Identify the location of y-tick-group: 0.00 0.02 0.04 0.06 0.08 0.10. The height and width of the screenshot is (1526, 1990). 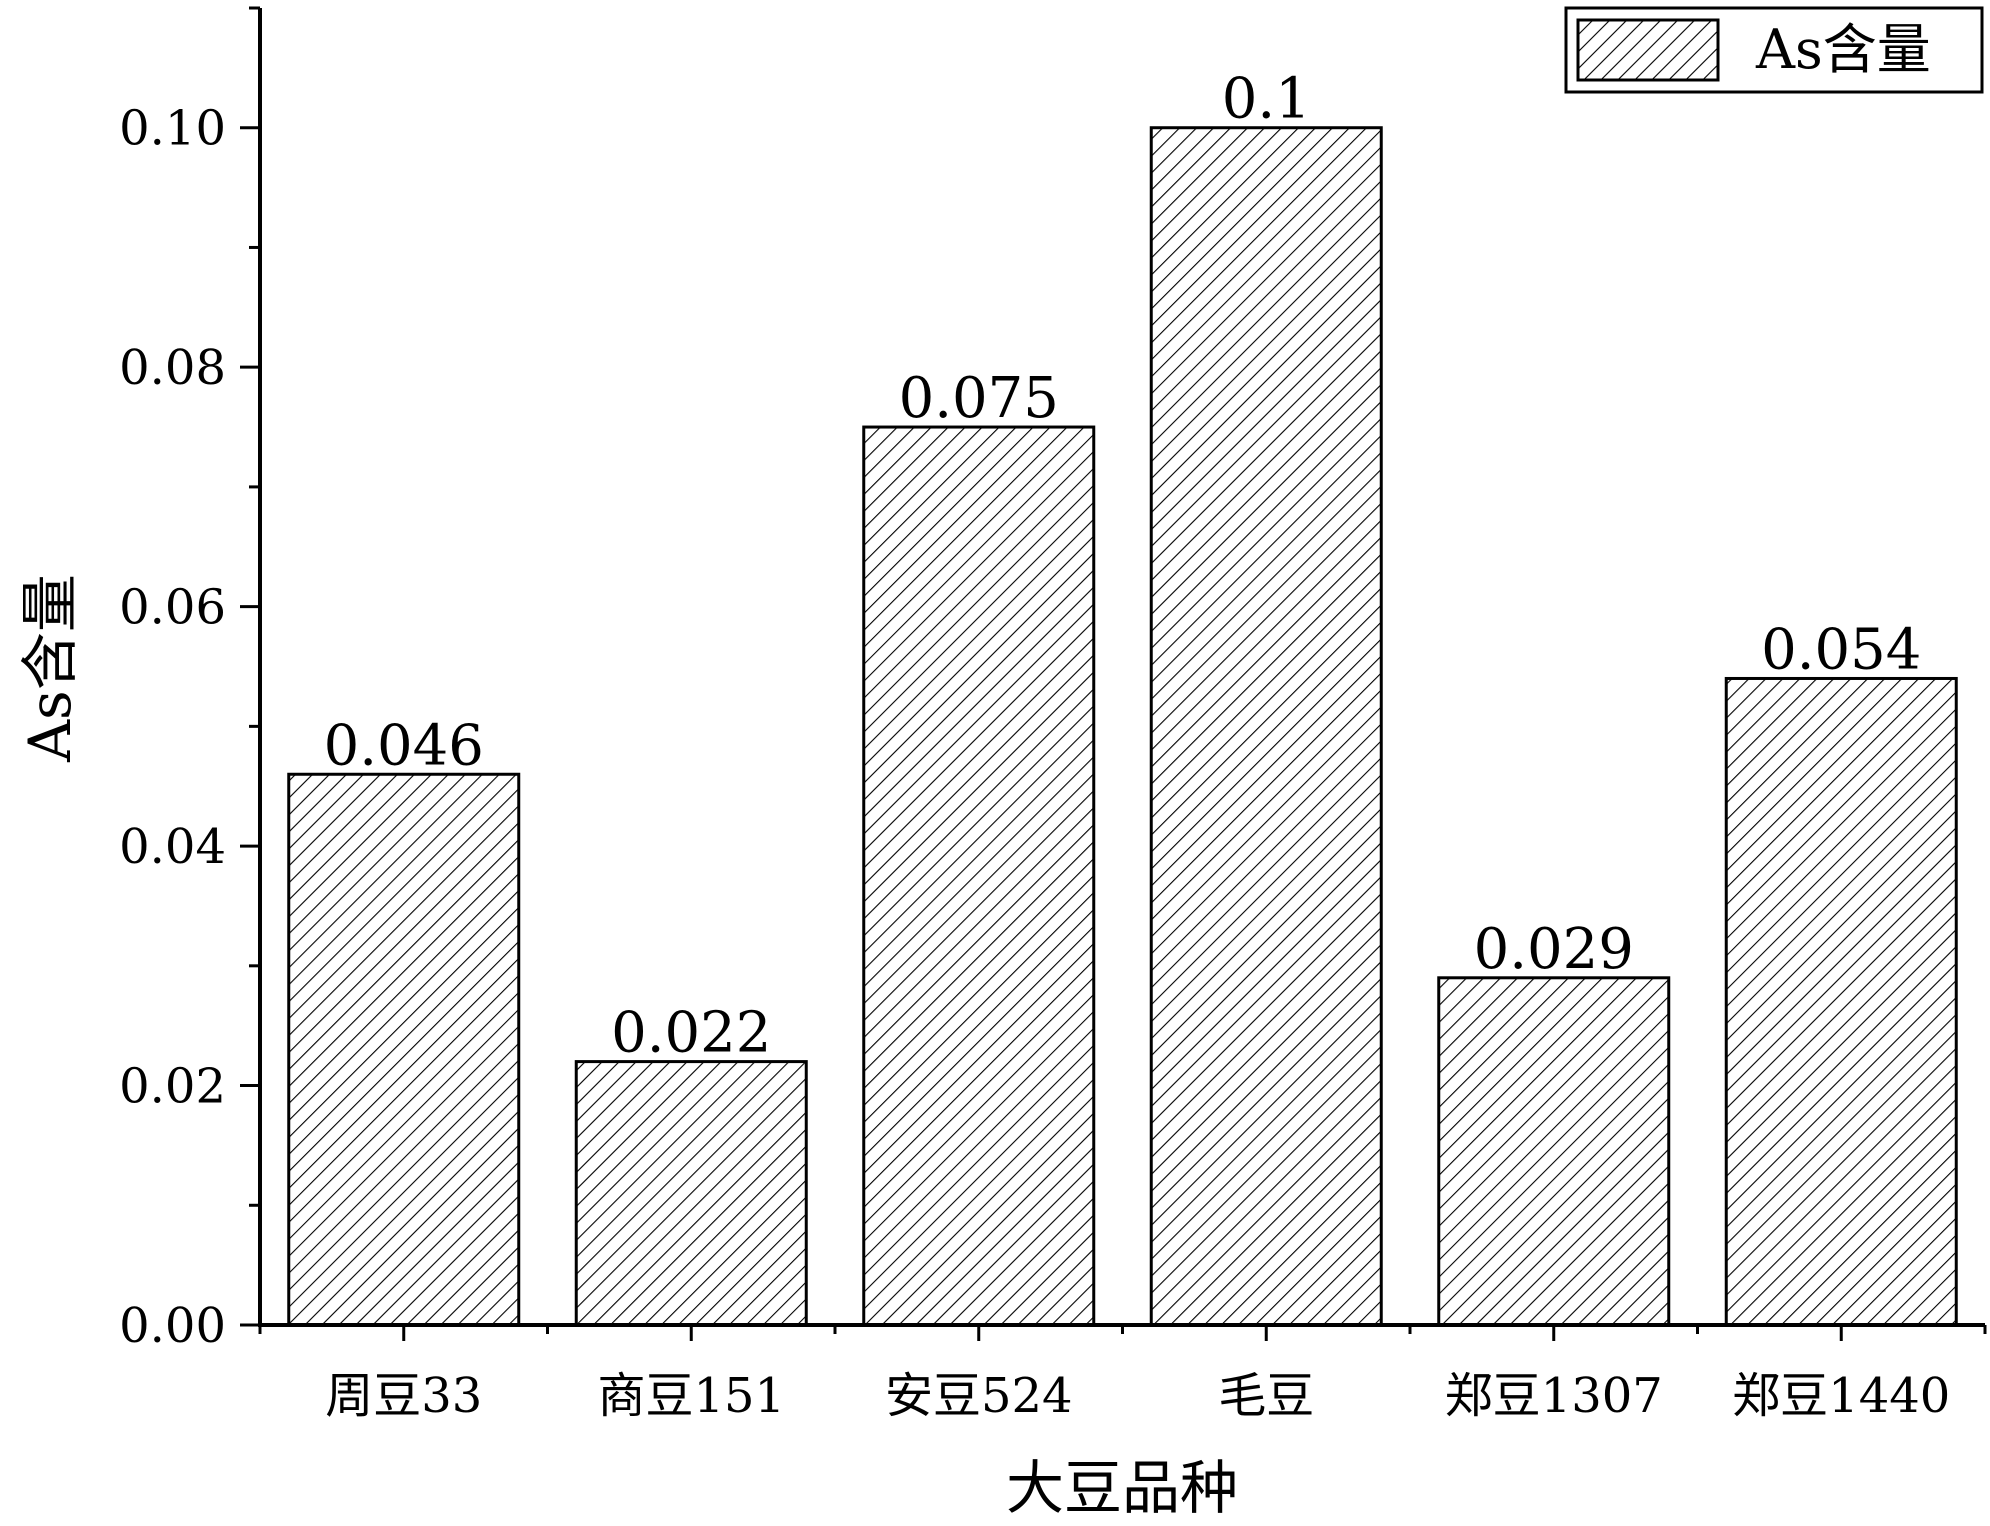
(189, 680).